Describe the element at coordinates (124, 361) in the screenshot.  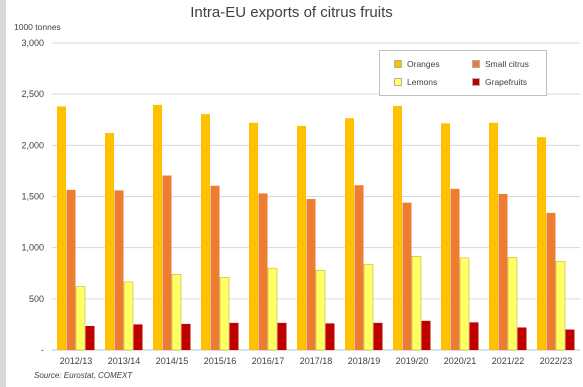
I see `x-tick-label: 2013/14` at that location.